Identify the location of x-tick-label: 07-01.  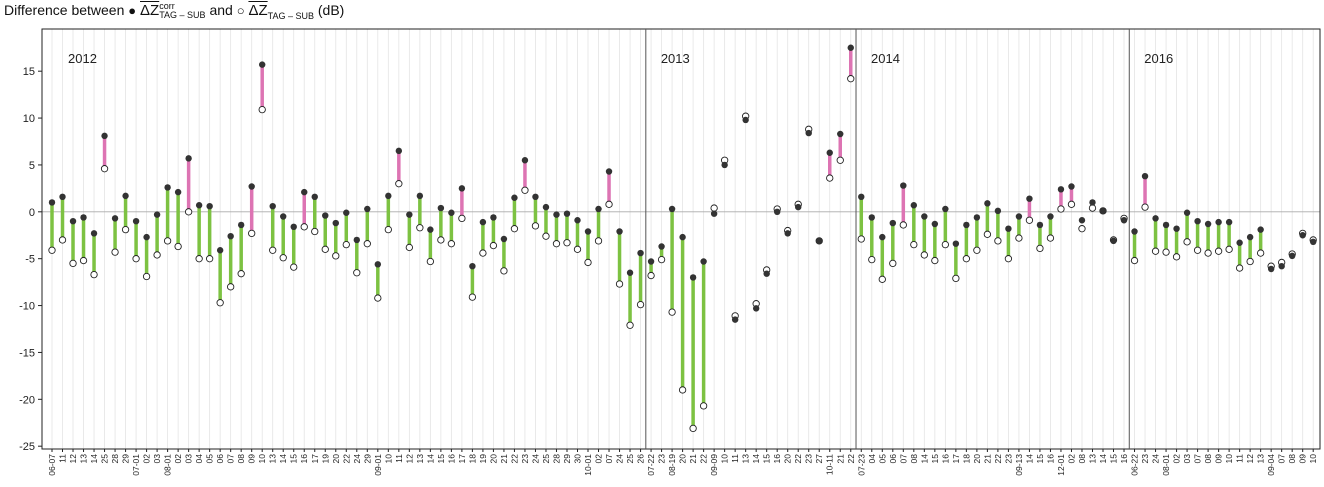
(136, 465).